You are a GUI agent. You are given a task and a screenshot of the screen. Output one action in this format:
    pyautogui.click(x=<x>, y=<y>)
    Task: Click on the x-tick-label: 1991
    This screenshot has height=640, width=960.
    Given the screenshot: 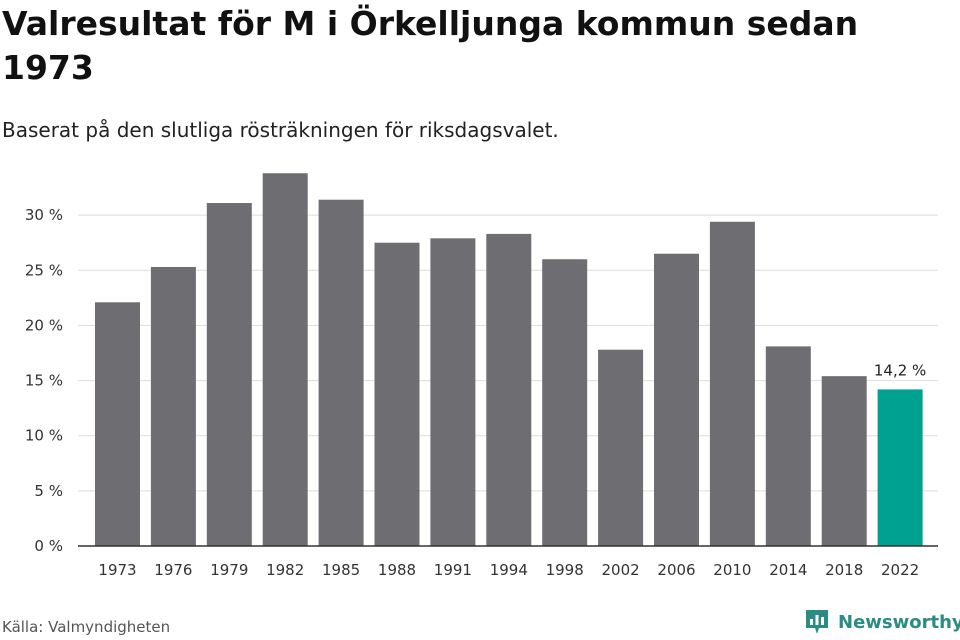 What is the action you would take?
    pyautogui.click(x=453, y=570)
    